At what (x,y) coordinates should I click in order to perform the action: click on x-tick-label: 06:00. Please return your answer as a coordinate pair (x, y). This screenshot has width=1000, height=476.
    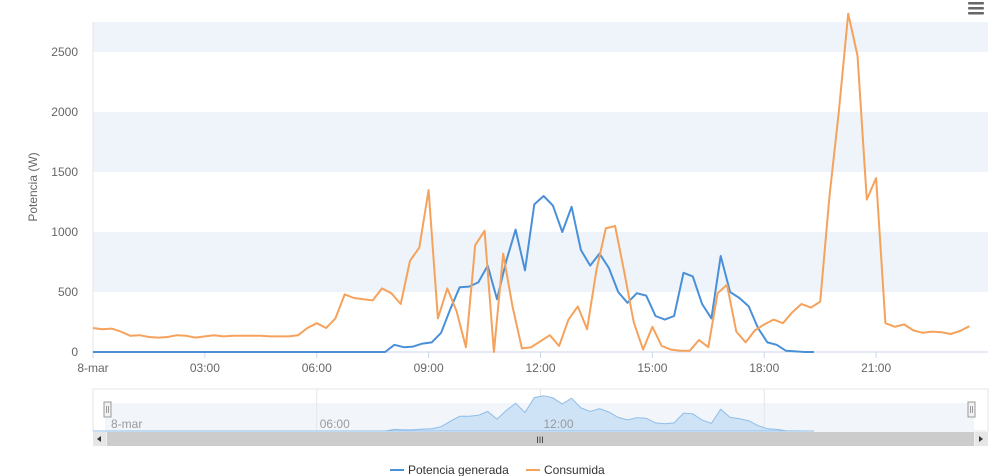
    Looking at the image, I should click on (317, 368).